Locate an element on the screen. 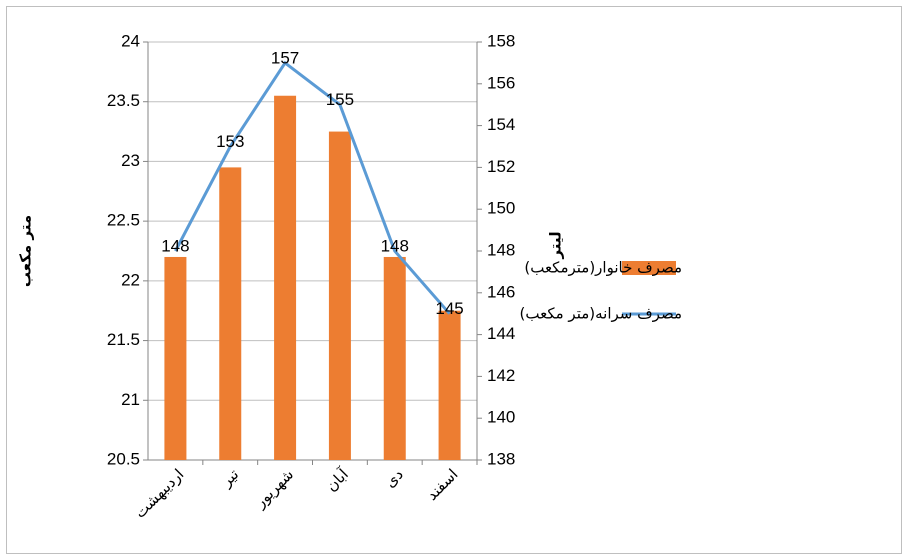 The width and height of the screenshot is (909, 560). data-label: 145 is located at coordinates (449, 308).